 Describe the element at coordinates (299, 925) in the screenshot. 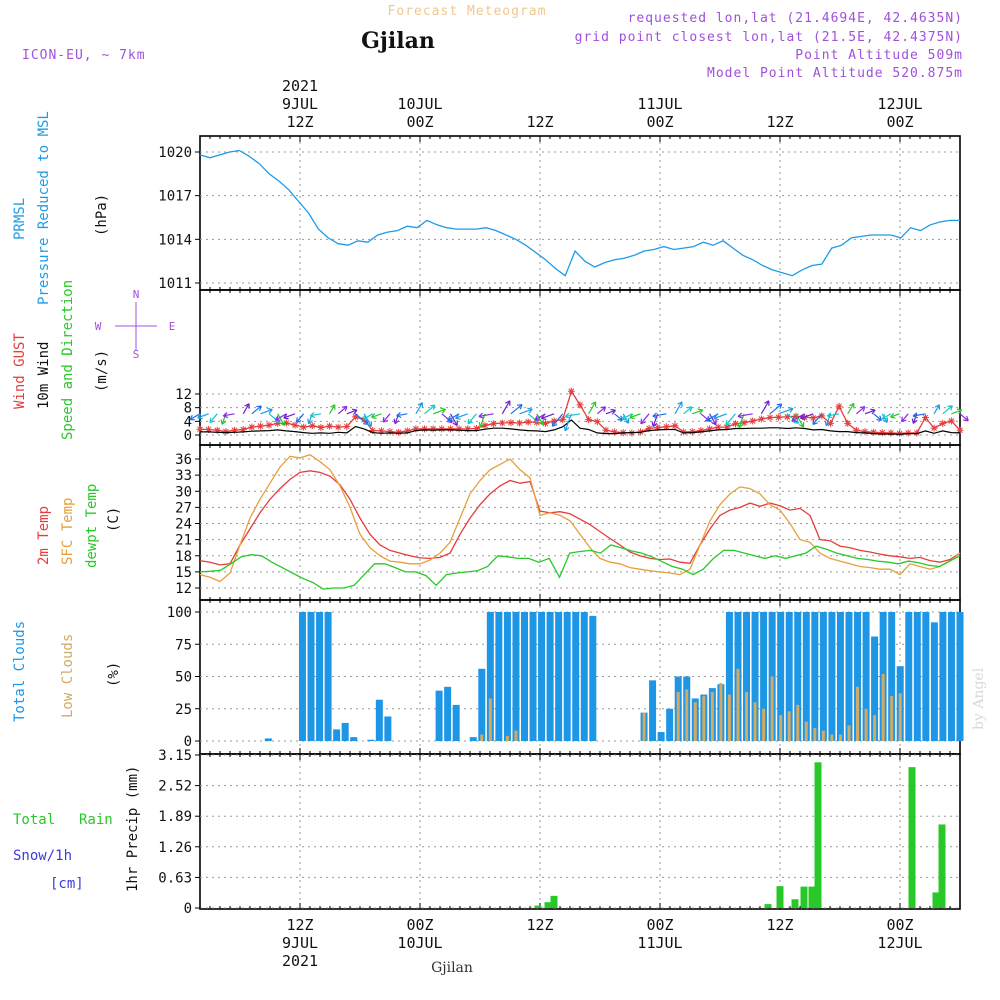

I see `bottom-time-label: 12Z` at that location.